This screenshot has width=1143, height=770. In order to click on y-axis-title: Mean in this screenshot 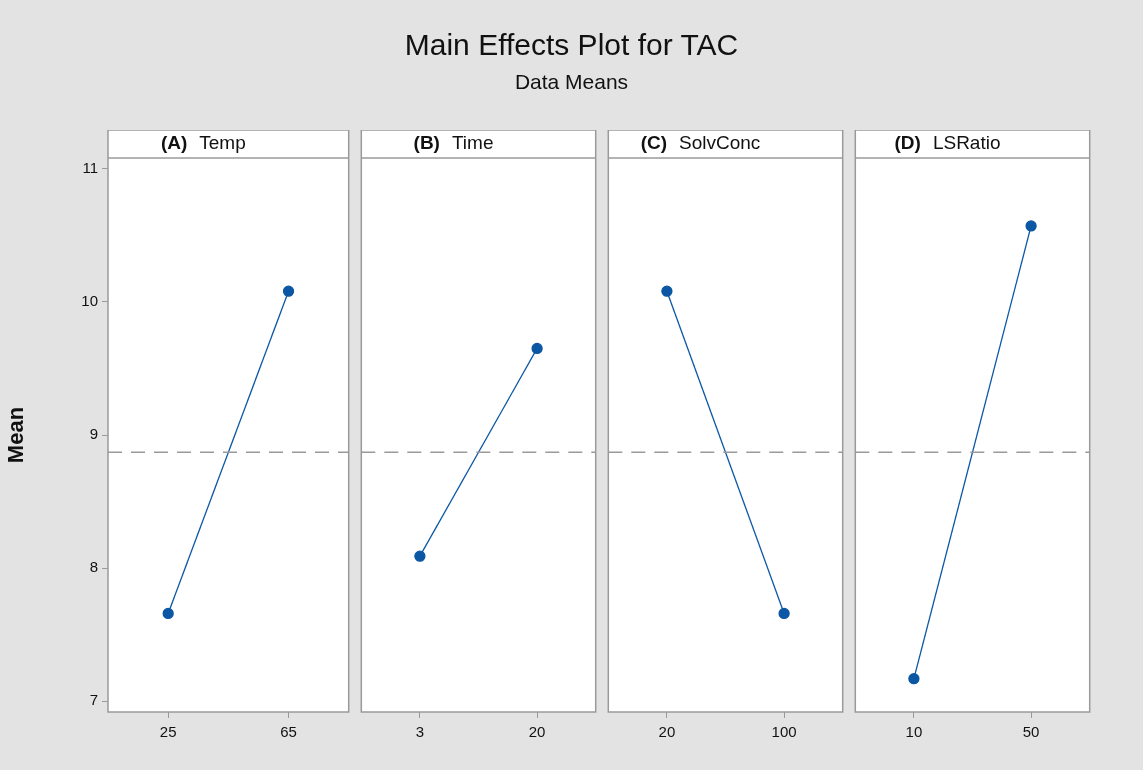, I will do `click(16, 435)`.